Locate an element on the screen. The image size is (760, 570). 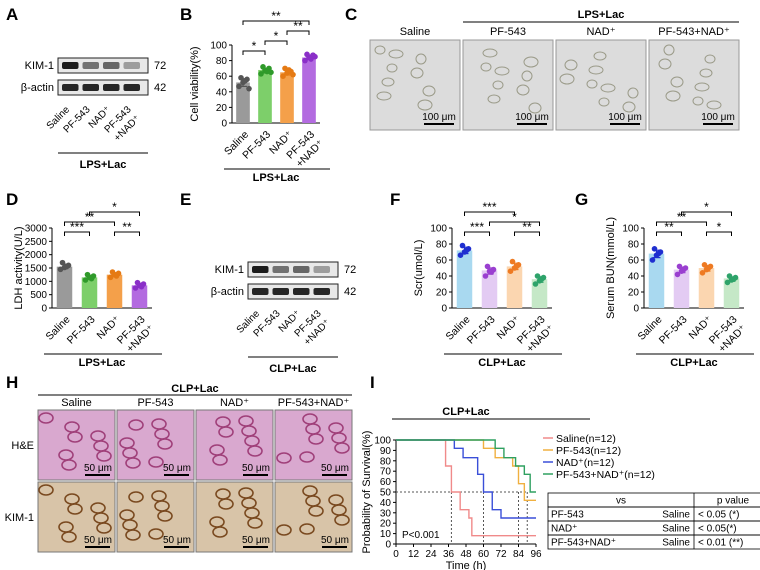
panelE-condition: CLP+Lac is located at coordinates (292, 369).